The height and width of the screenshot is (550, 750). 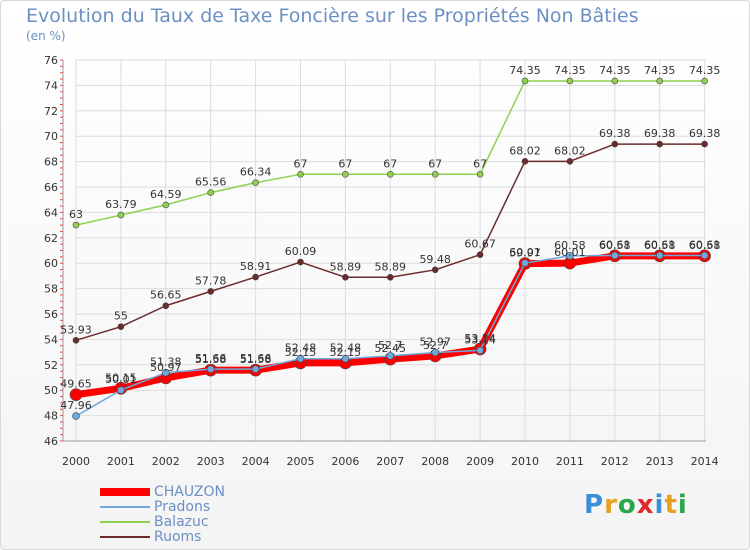 What do you see at coordinates (390, 461) in the screenshot?
I see `x-tick-label: 2007` at bounding box center [390, 461].